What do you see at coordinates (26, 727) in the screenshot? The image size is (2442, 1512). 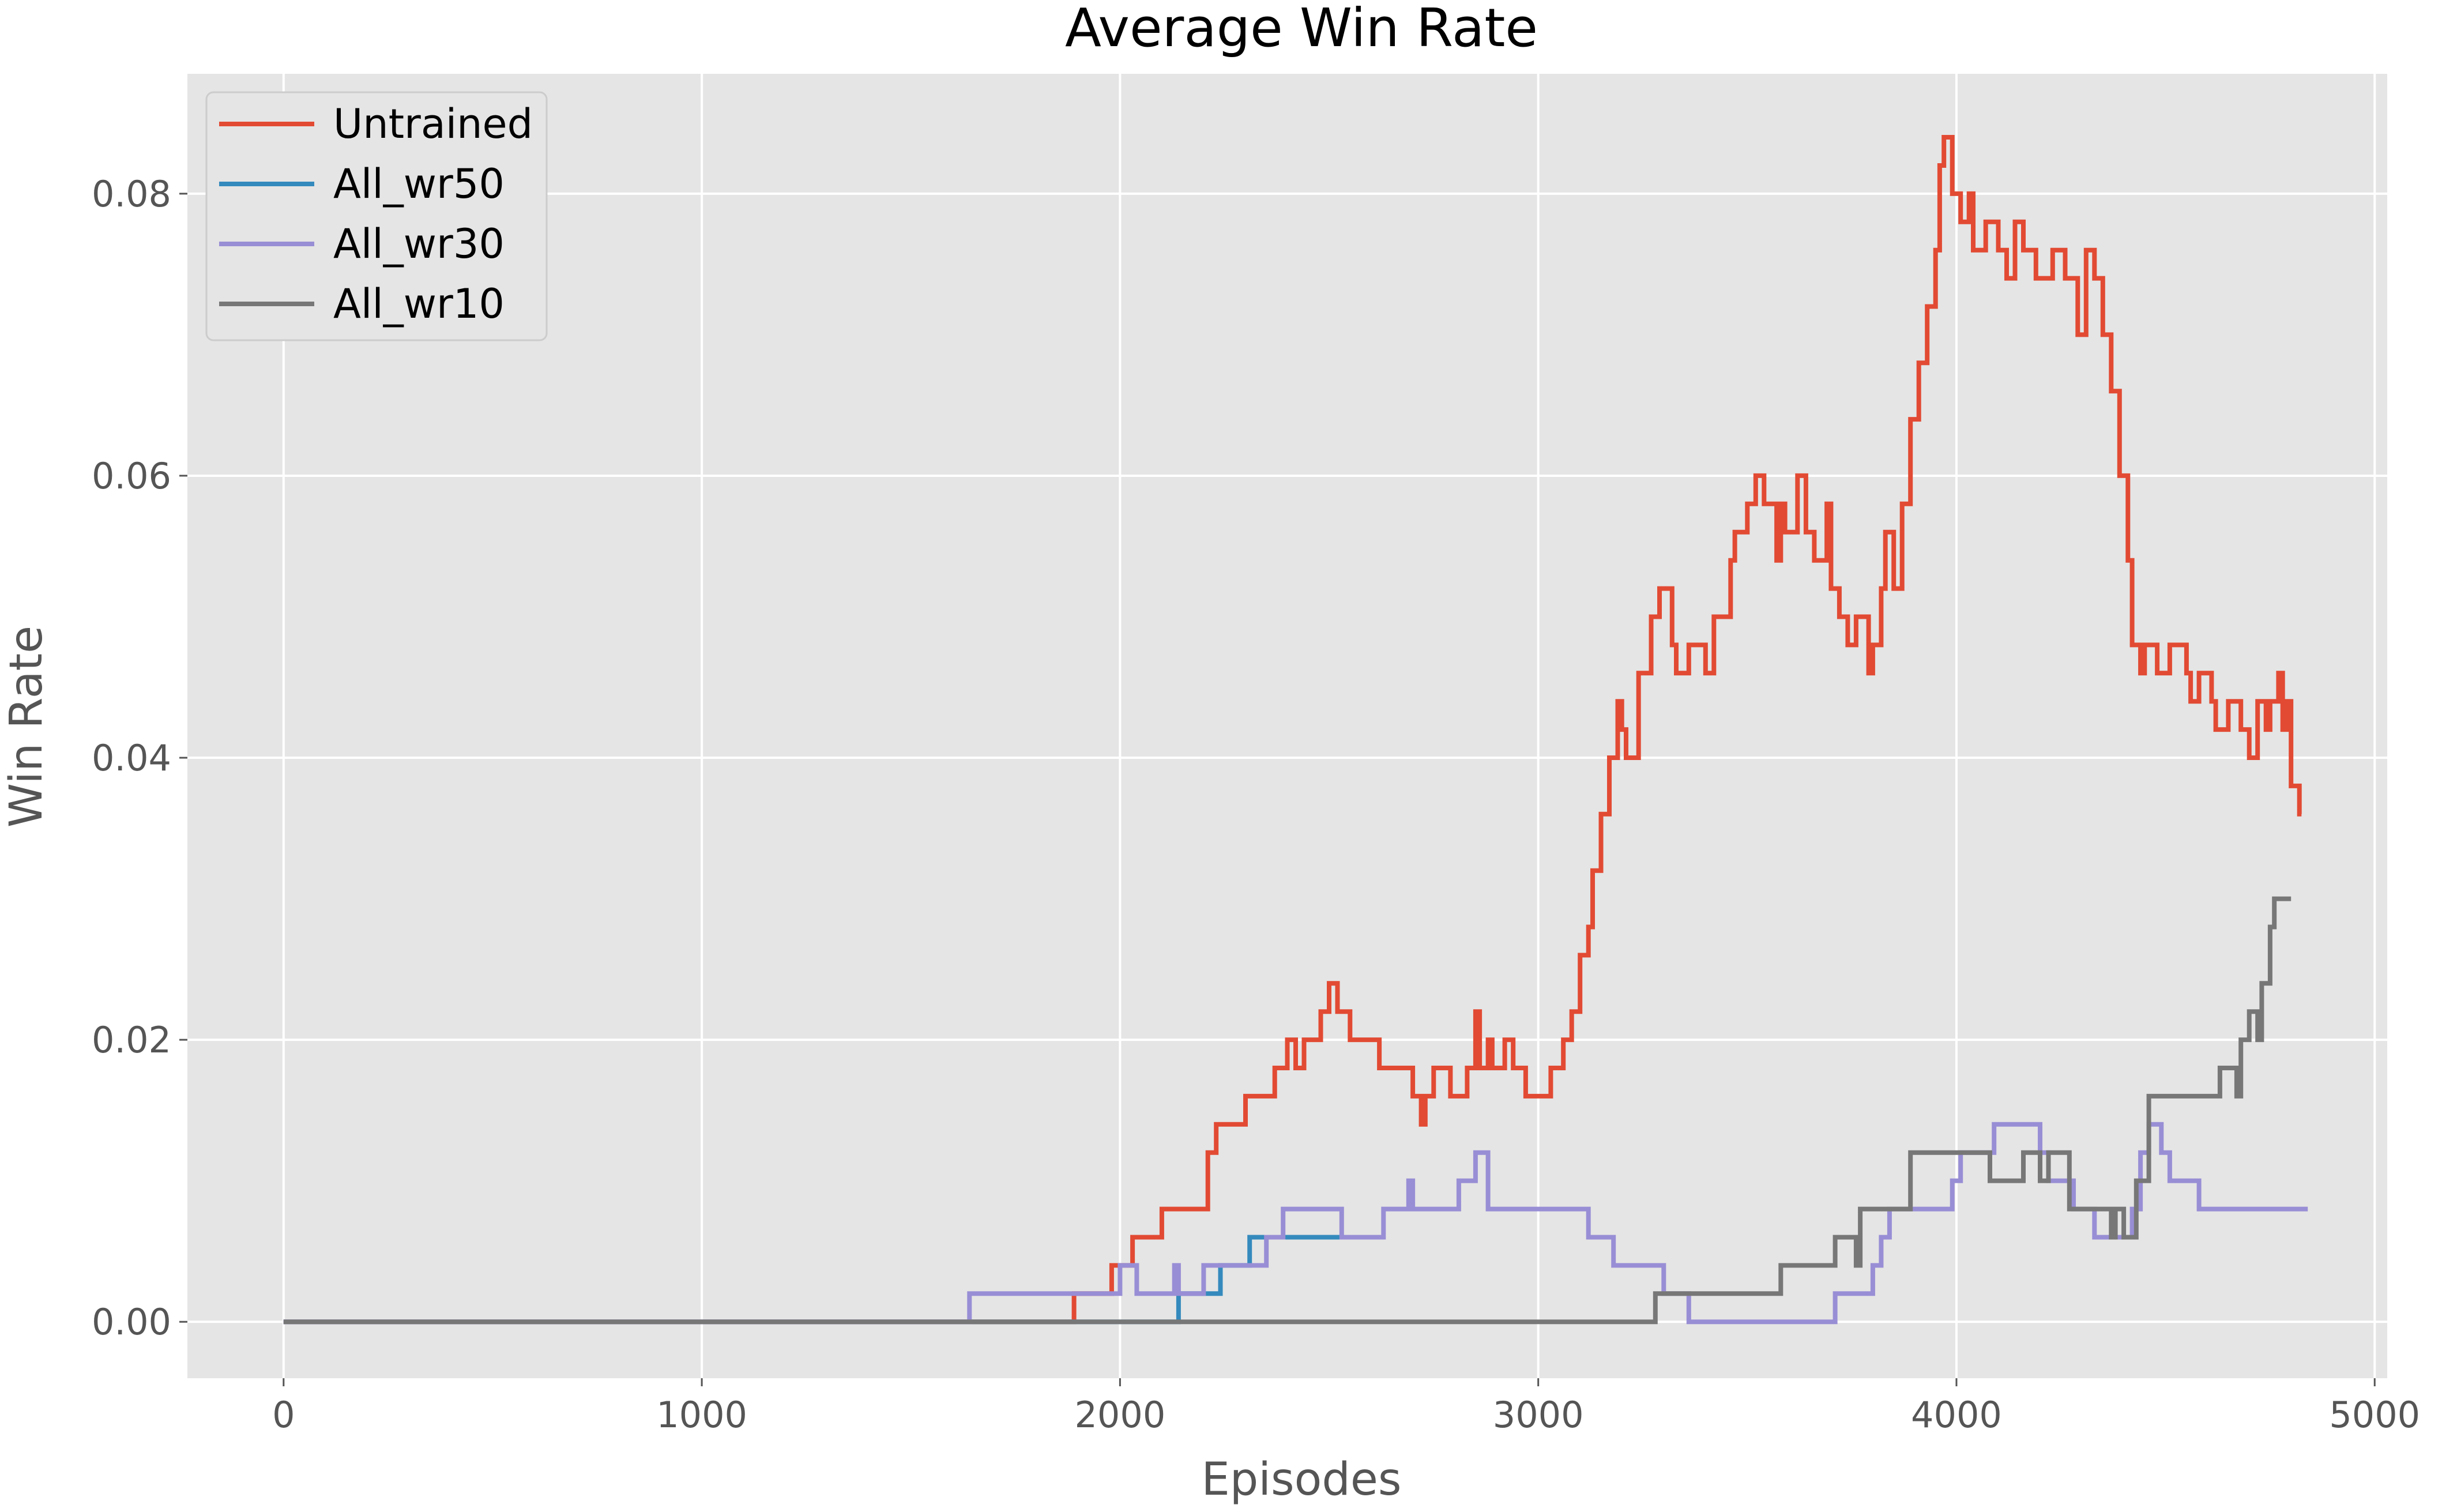 I see `y-axis-label: Win Rate` at bounding box center [26, 727].